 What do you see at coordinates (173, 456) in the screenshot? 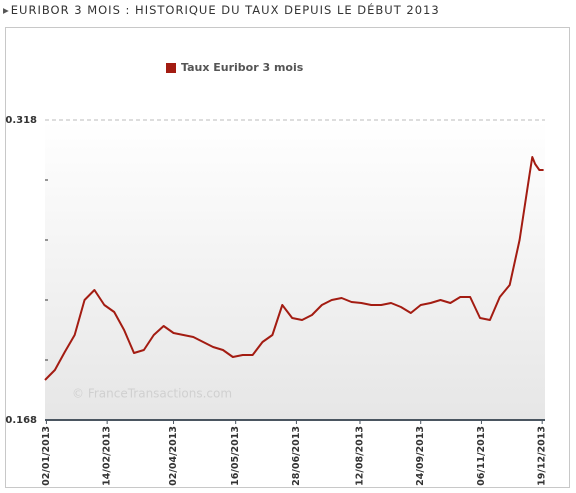
I see `x-tick-label: 02/04/2013` at bounding box center [173, 456].